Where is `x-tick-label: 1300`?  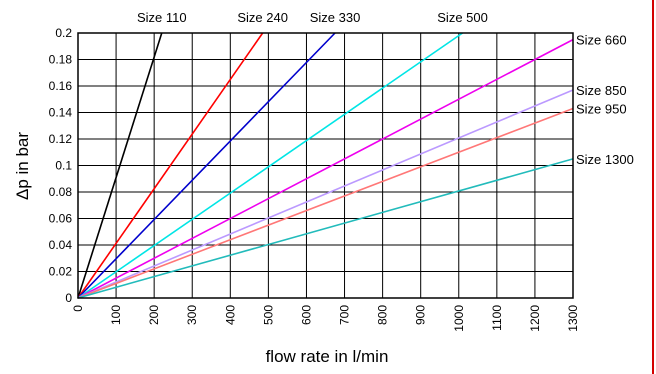 x-tick-label: 1300 is located at coordinates (573, 318).